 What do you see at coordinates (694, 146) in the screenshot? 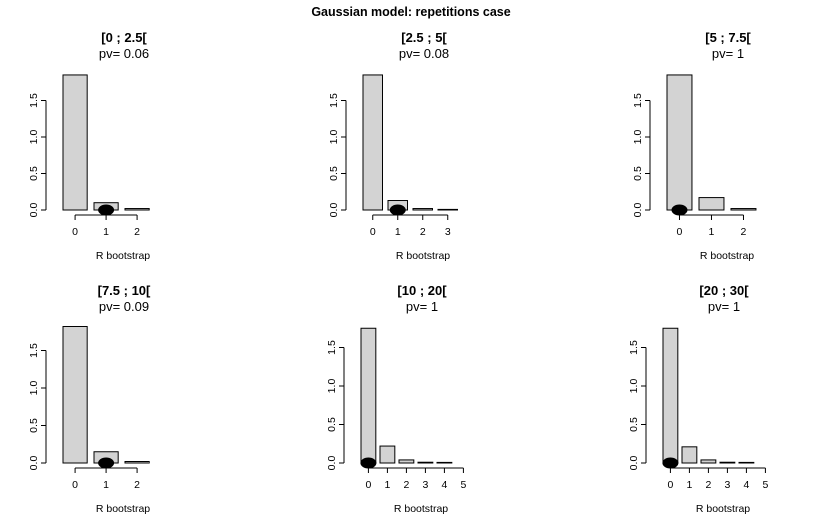
I see `panel-3: [5 ; 7.5[pv= 1 0.0 0.5 1.0 1.5 0 1 2 R bootstrap` at bounding box center [694, 146].